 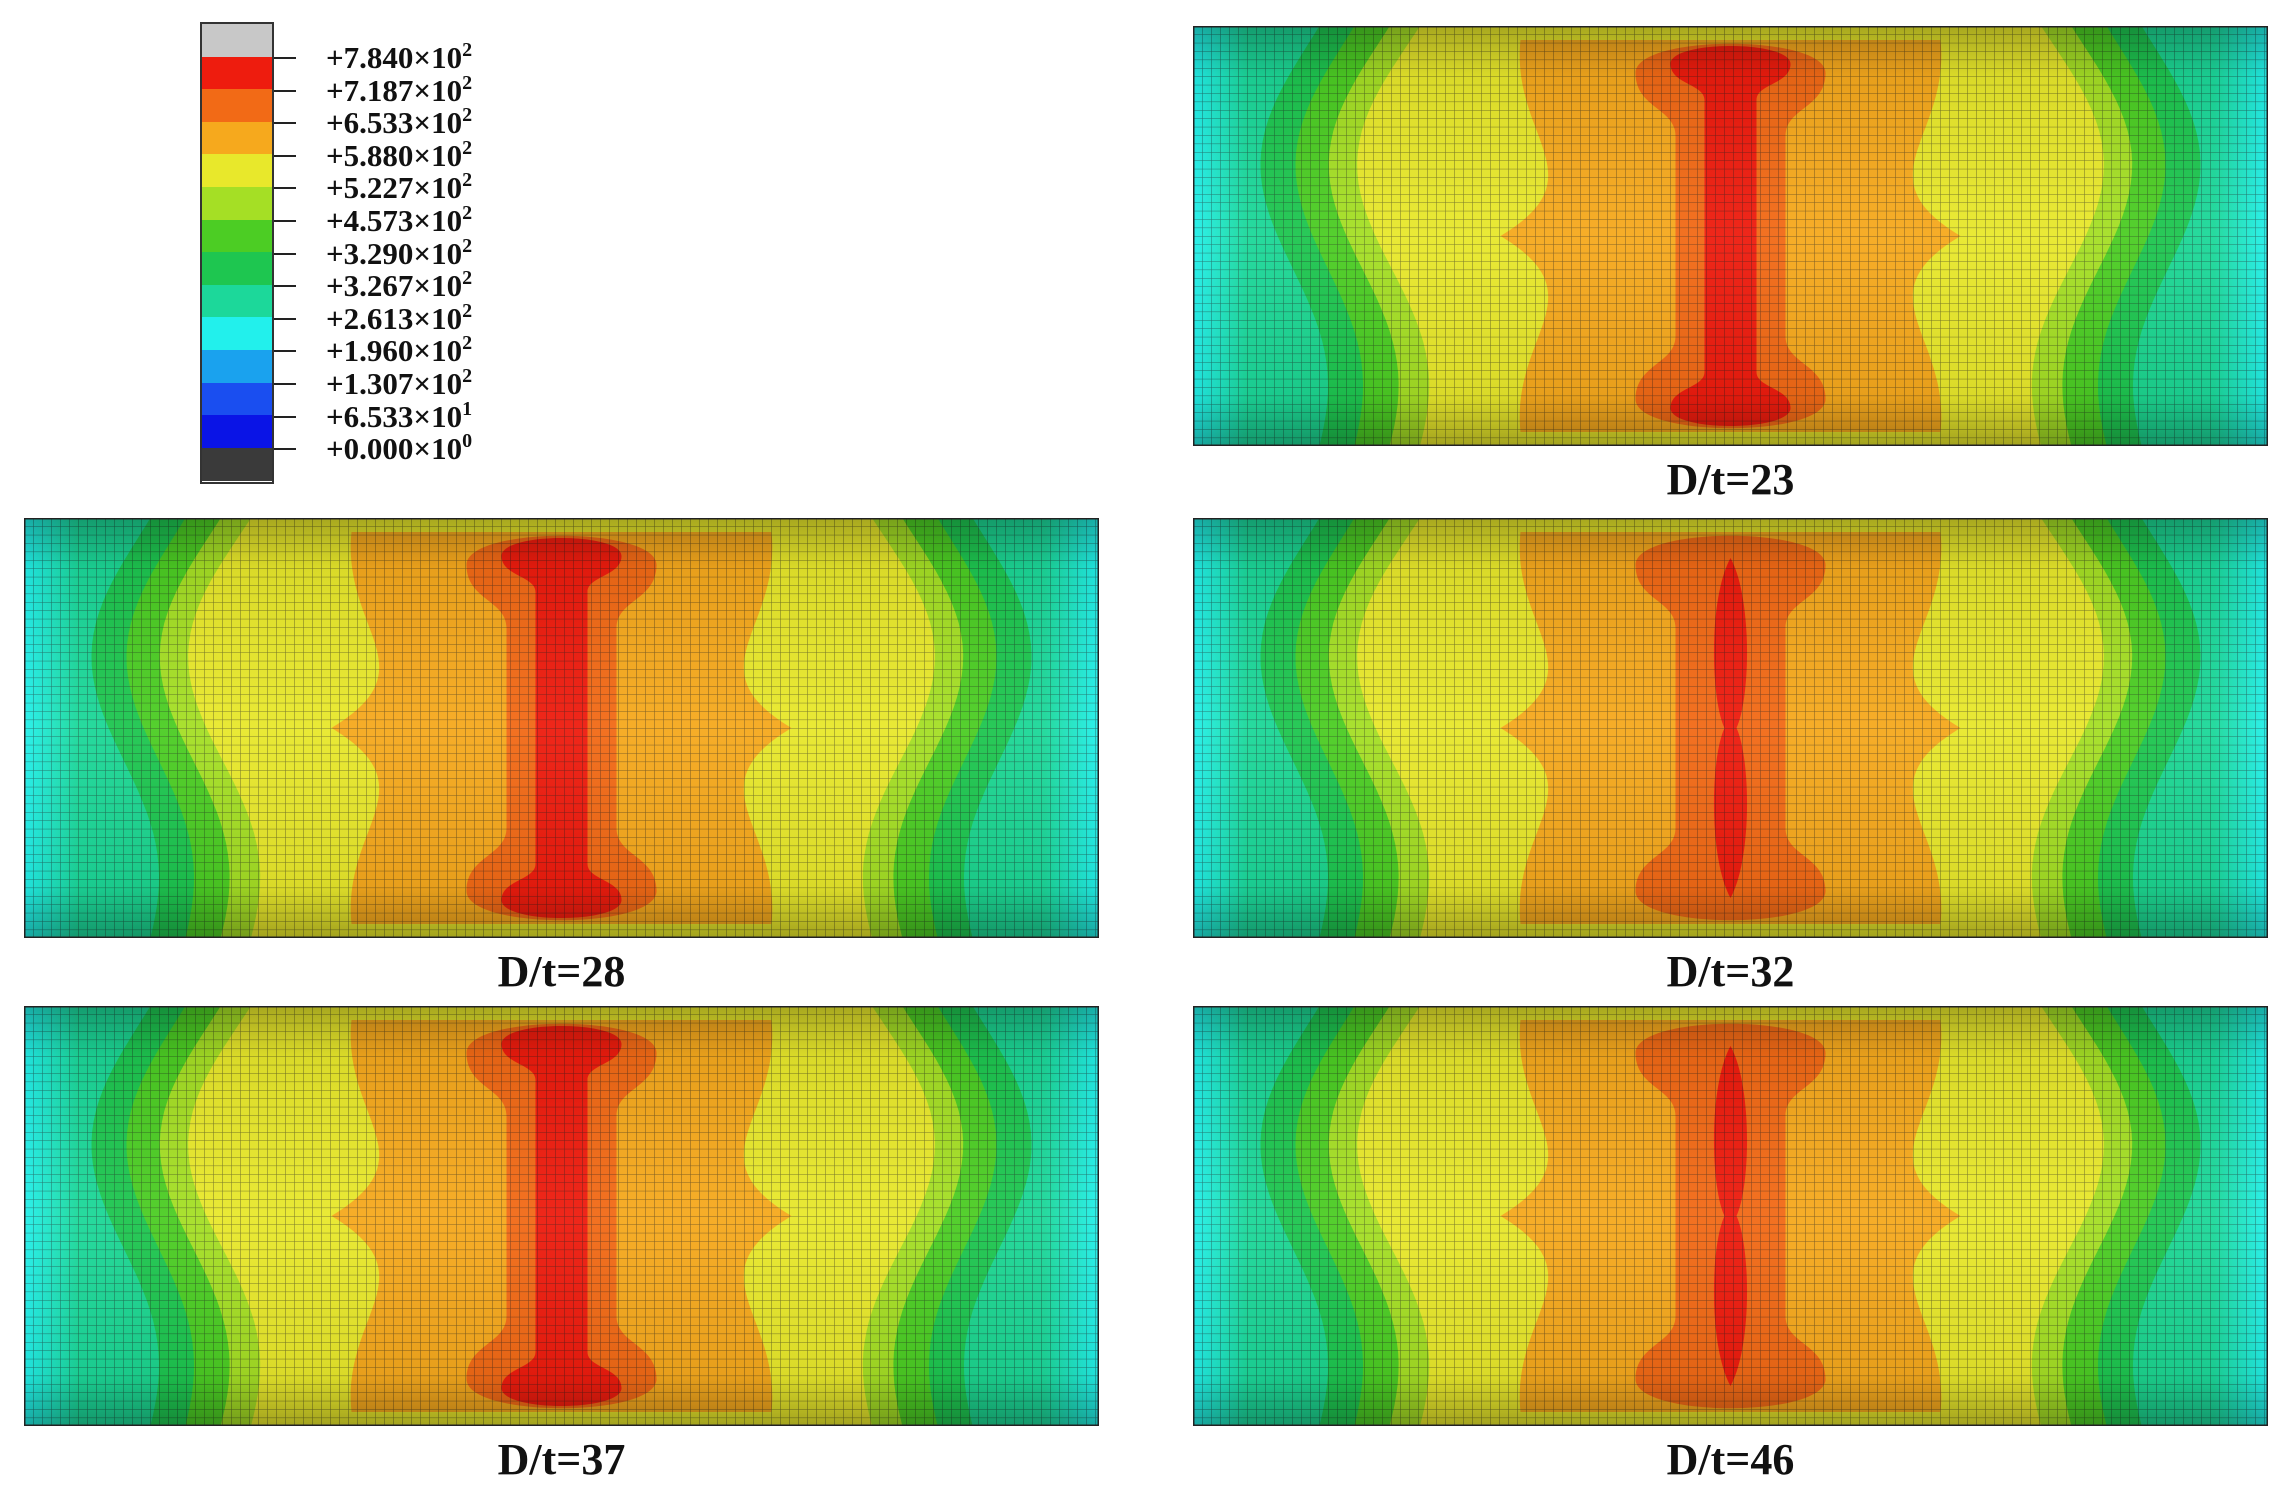 What do you see at coordinates (561, 1459) in the screenshot?
I see `panel-caption: D/t=37` at bounding box center [561, 1459].